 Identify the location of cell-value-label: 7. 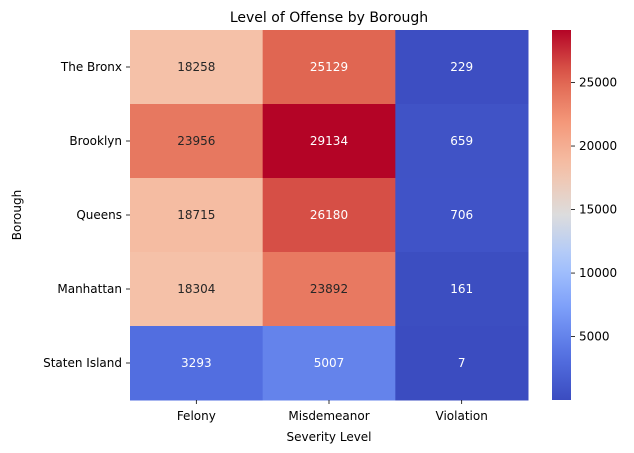
(462, 363).